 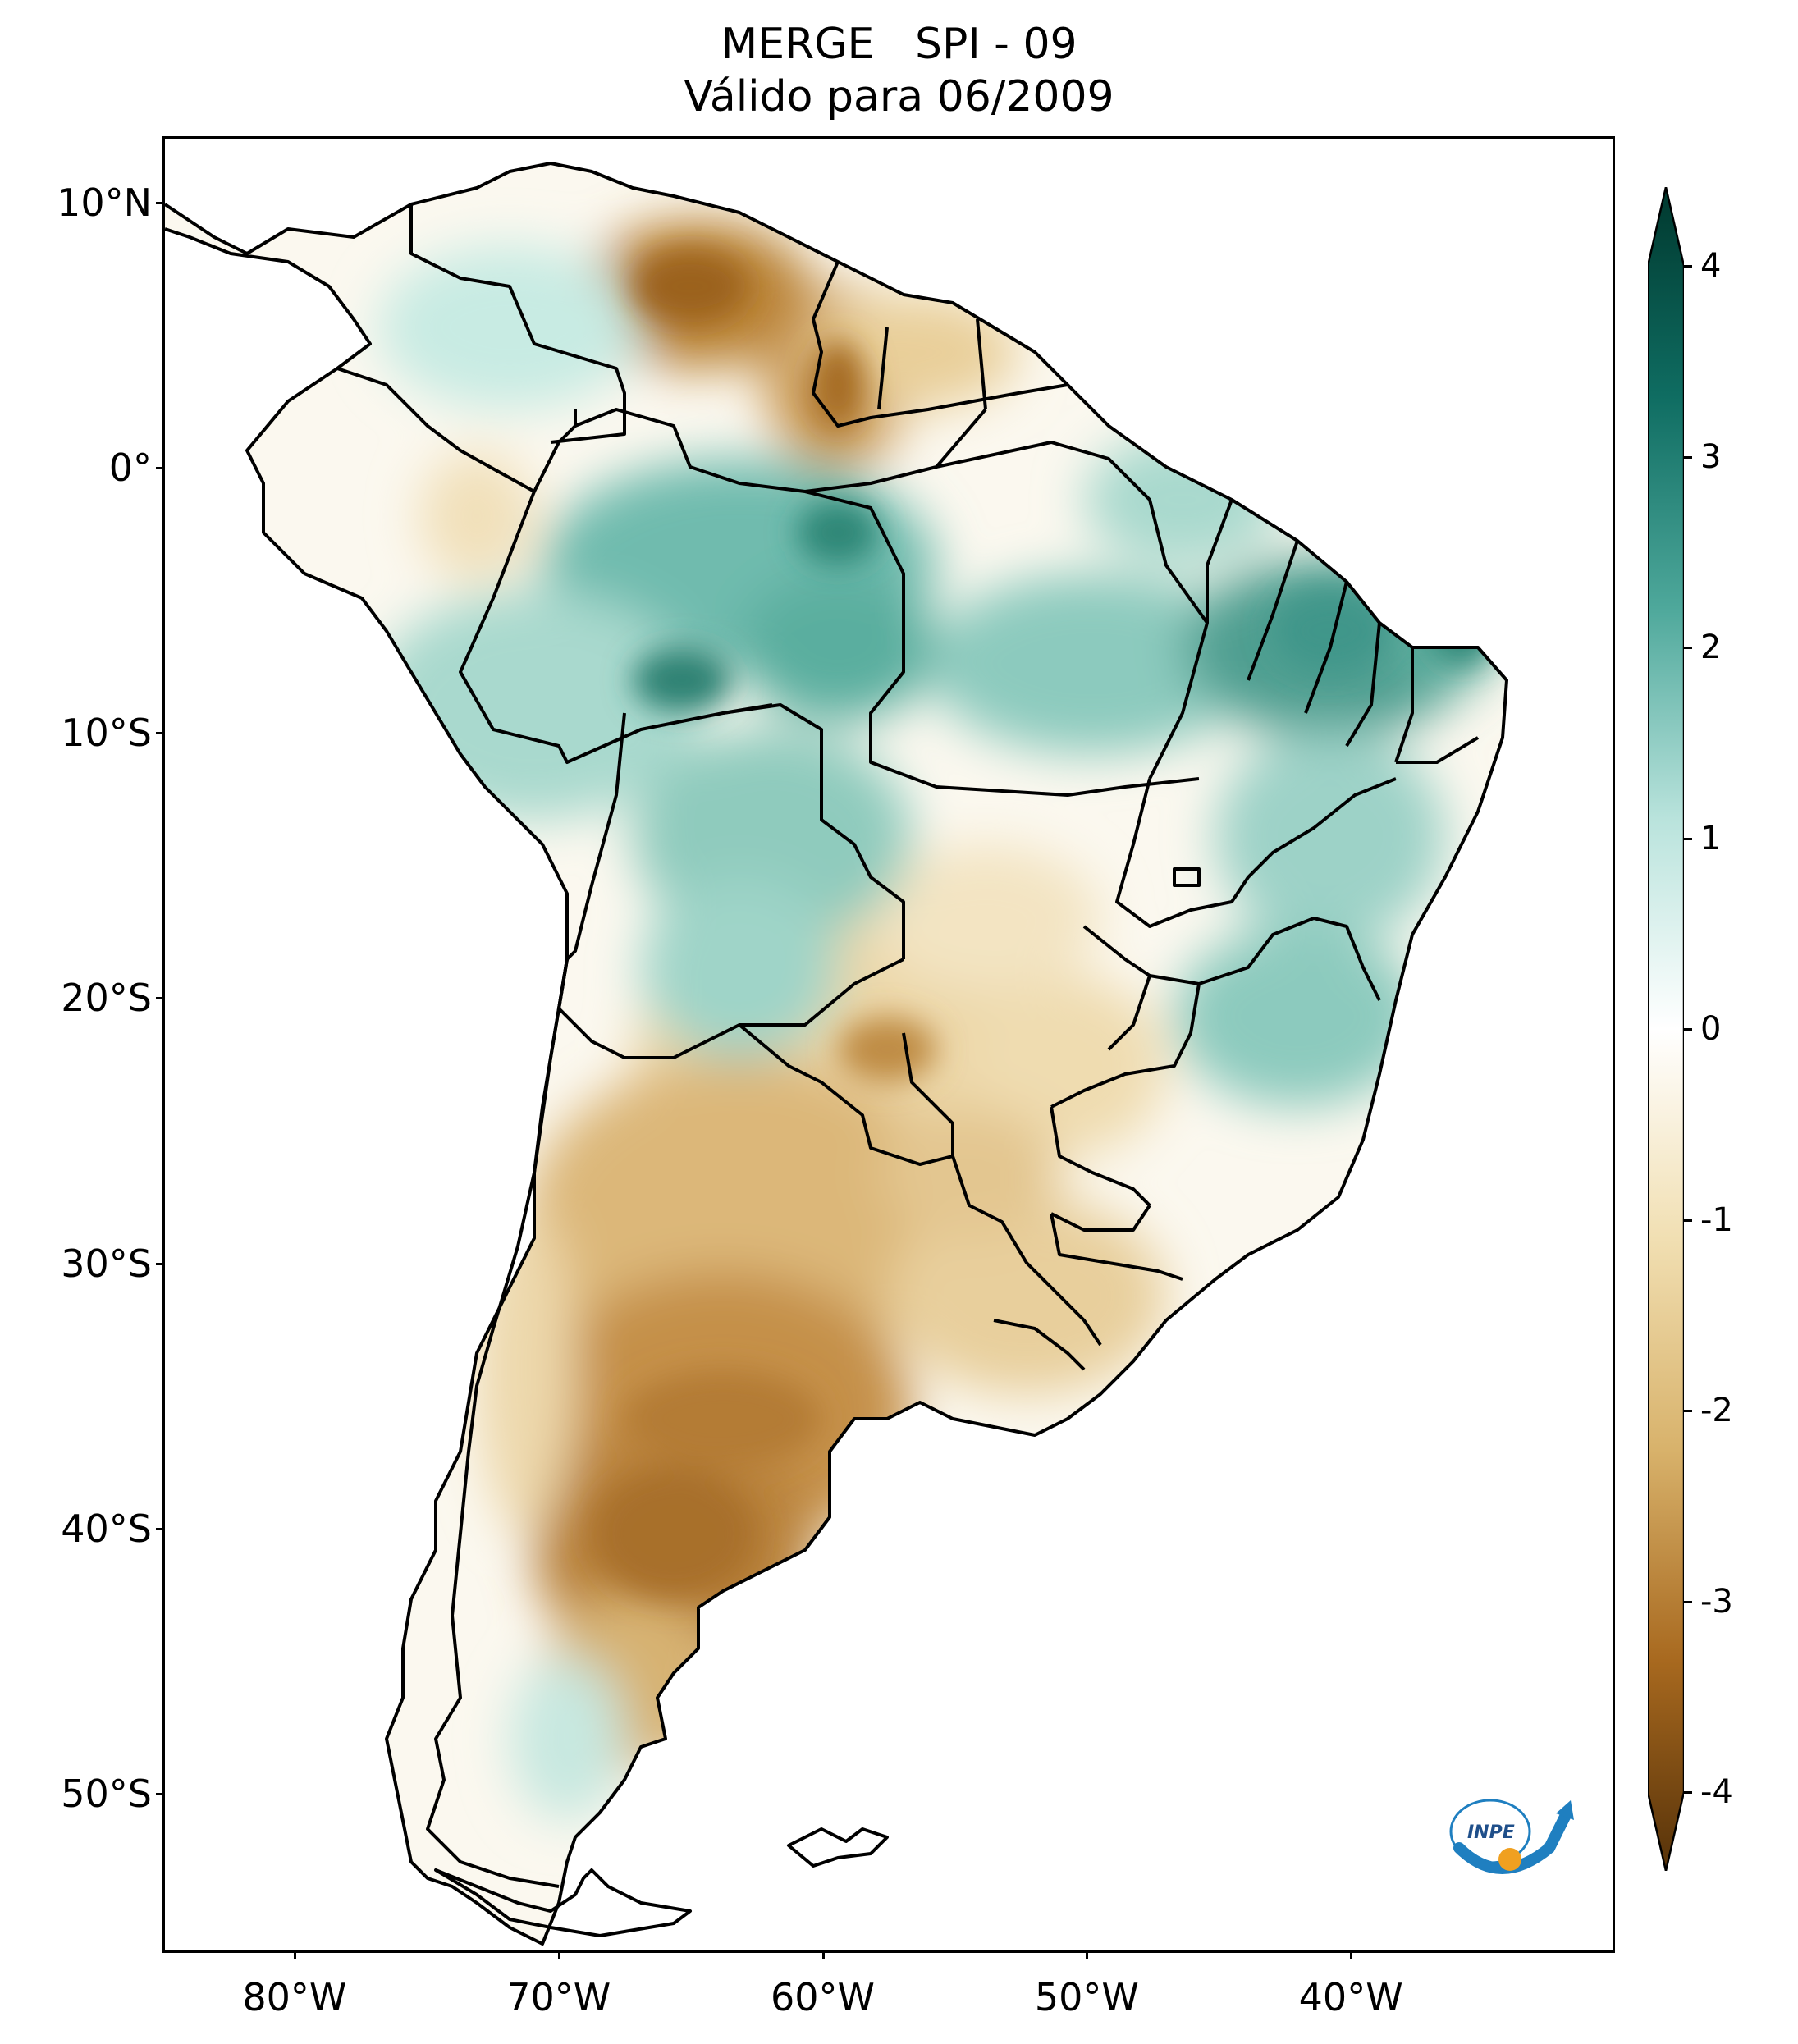 What do you see at coordinates (1215, 1074) in the screenshot?
I see `border-southeast-states` at bounding box center [1215, 1074].